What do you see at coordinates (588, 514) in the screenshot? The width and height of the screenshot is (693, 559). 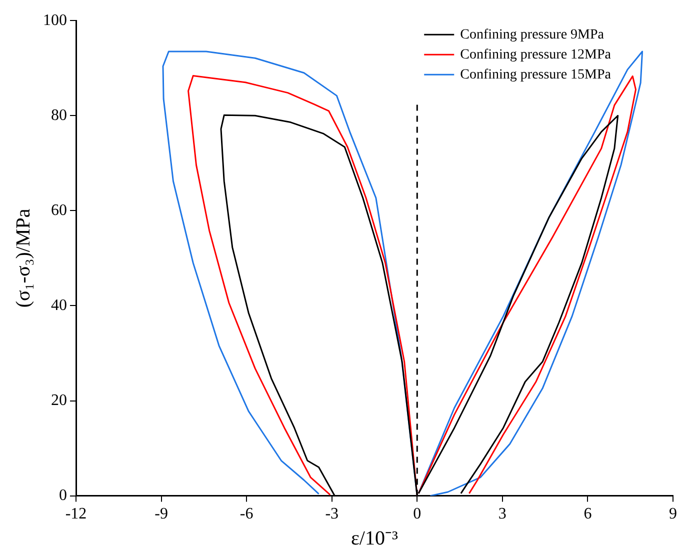 I see `x-tick-label: 6` at bounding box center [588, 514].